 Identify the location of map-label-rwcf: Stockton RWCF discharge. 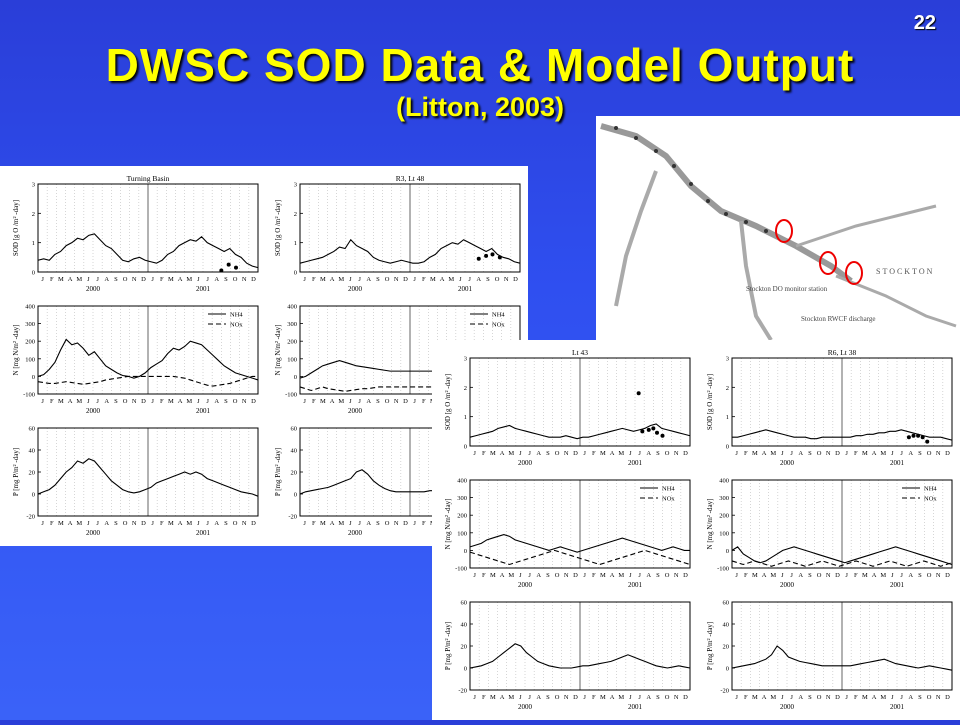
(838, 319).